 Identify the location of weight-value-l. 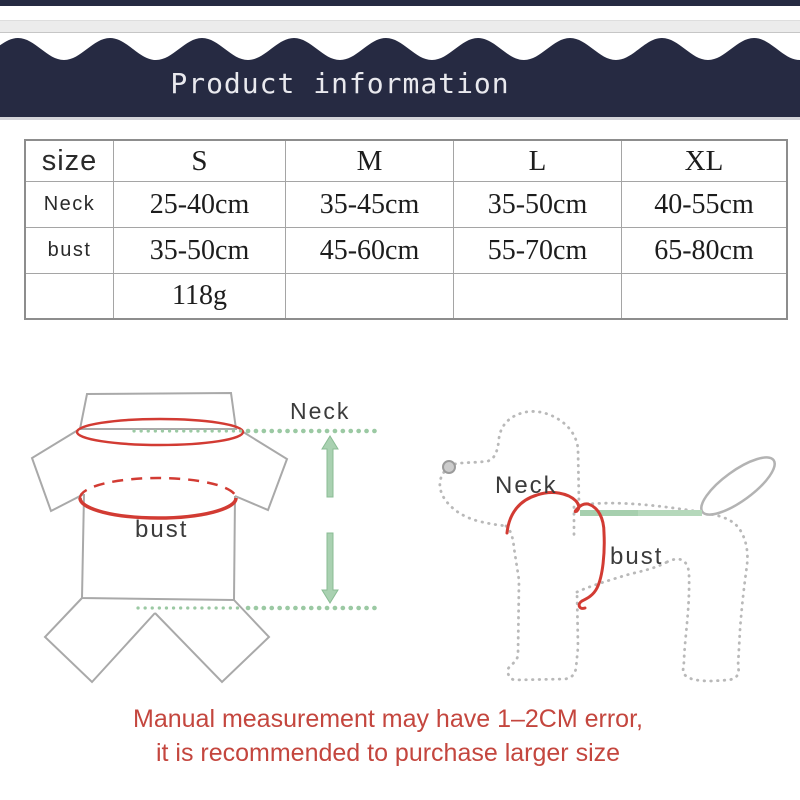
(538, 296).